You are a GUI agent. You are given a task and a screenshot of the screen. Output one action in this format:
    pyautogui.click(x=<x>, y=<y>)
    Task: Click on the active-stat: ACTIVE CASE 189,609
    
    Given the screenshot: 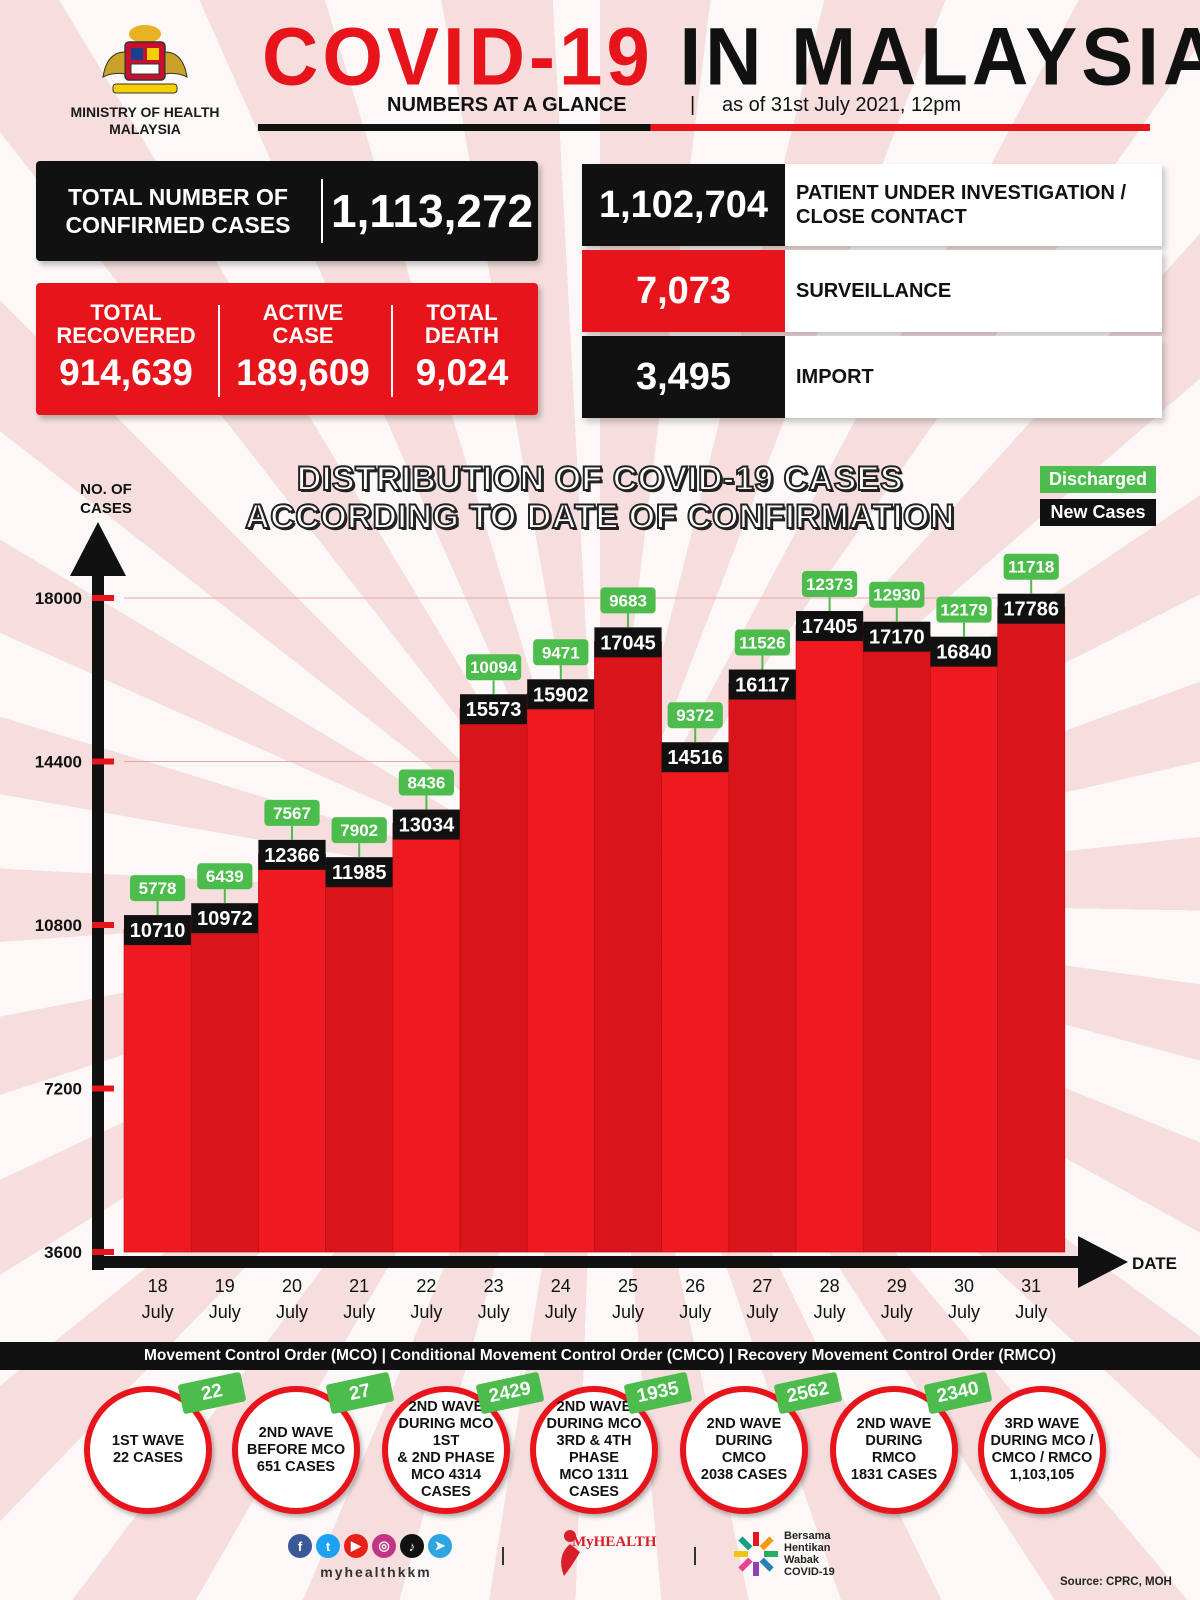 What is the action you would take?
    pyautogui.click(x=303, y=348)
    